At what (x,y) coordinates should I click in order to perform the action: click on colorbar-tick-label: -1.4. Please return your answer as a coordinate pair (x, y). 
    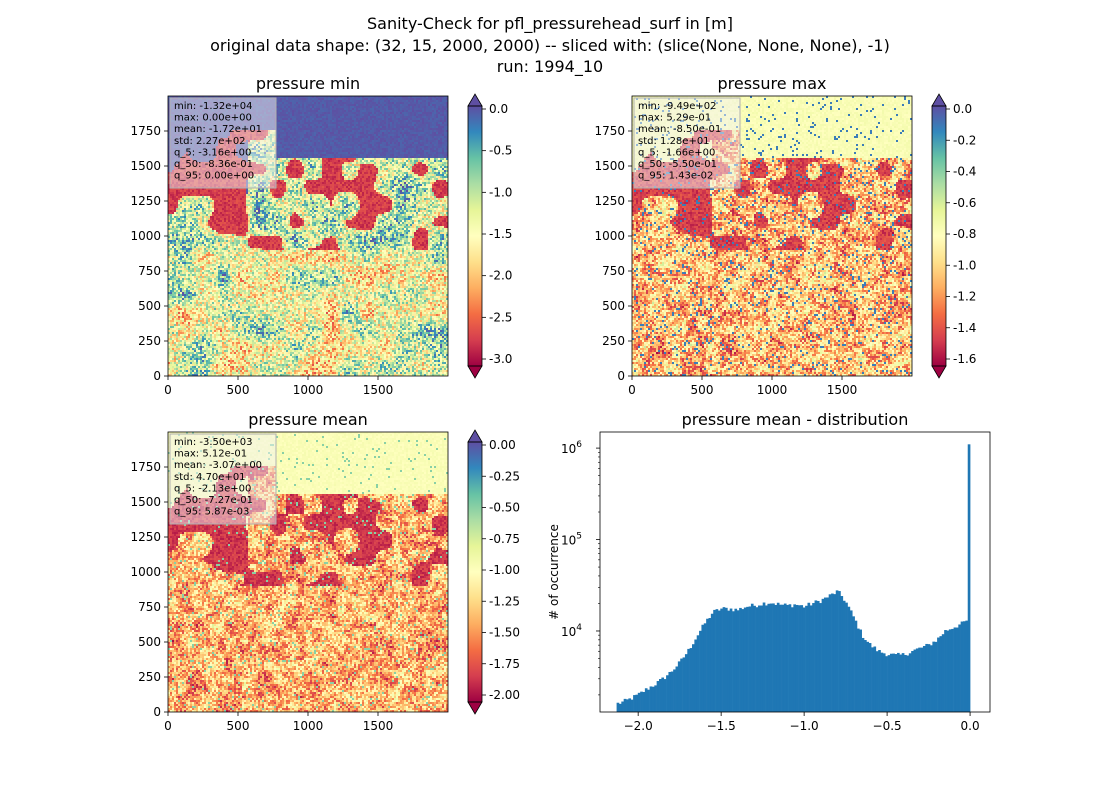
    Looking at the image, I should click on (964, 328).